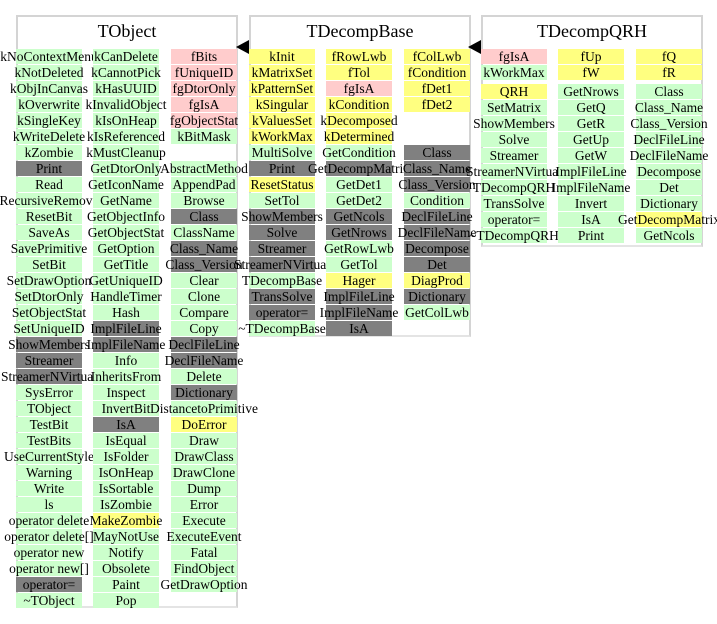 The height and width of the screenshot is (624, 717). What do you see at coordinates (126, 536) in the screenshot?
I see `member-cell: MayNotUse` at bounding box center [126, 536].